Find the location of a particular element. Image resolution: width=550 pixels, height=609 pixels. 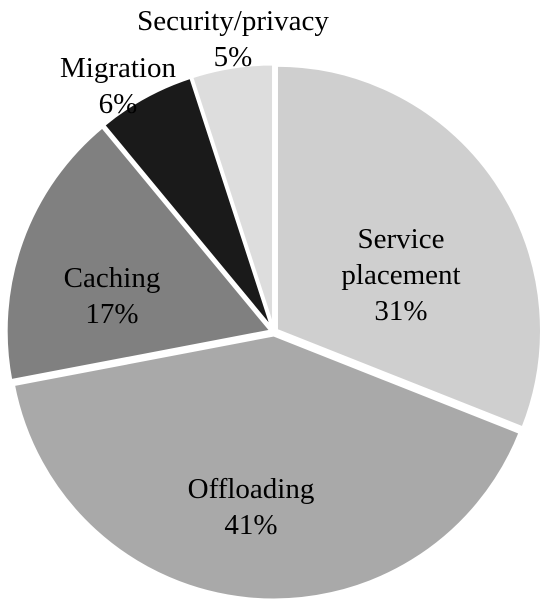

slice-label-offloading: Offloading 41% is located at coordinates (251, 507).